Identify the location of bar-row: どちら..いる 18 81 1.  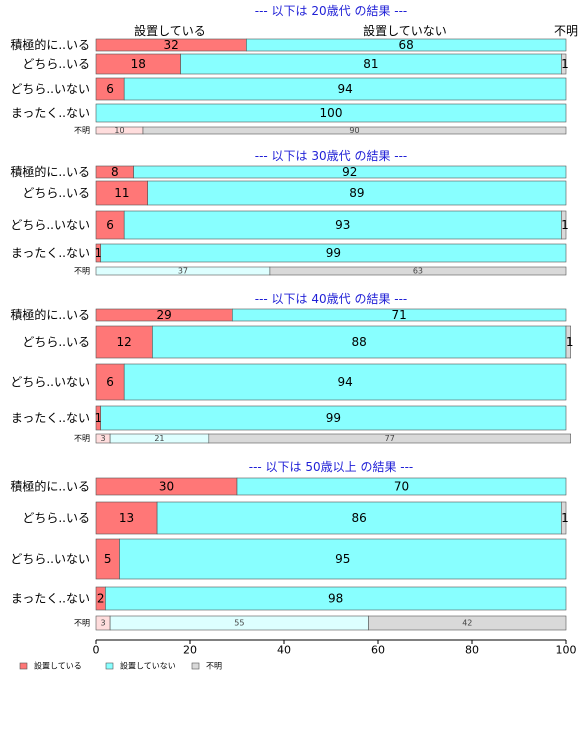
(295, 64).